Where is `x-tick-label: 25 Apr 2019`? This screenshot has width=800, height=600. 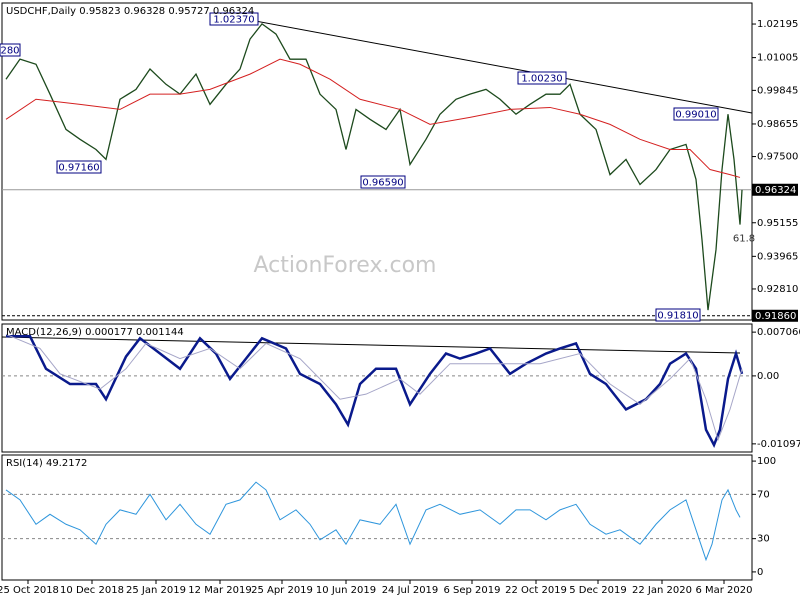
x-tick-label: 25 Apr 2019 is located at coordinates (282, 590).